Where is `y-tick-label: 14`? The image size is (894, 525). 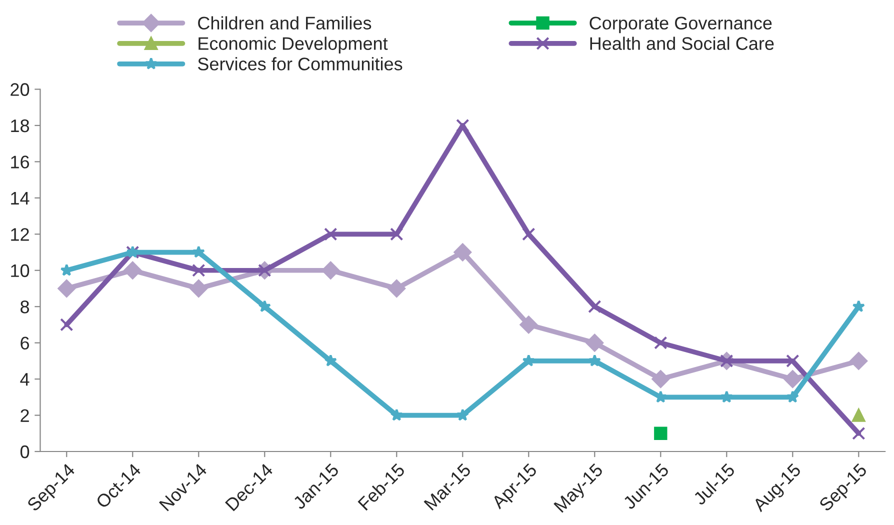
y-tick-label: 14 is located at coordinates (20, 198).